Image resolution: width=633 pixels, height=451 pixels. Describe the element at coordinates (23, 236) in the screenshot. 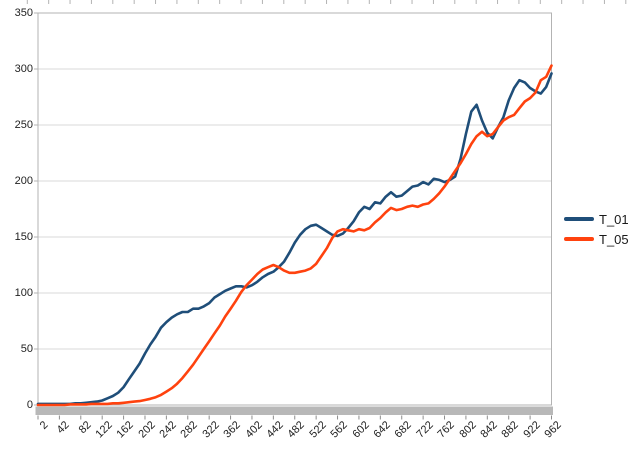

I see `y-axis-tick-label: 150` at that location.